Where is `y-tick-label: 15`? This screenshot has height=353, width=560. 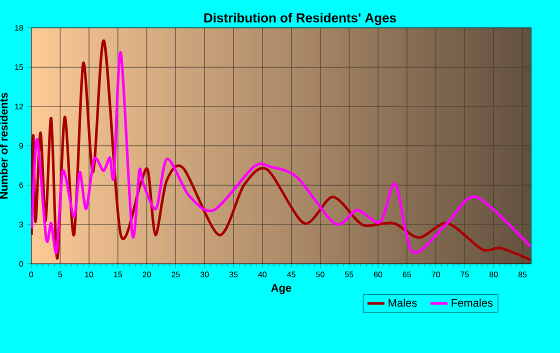 y-tick-label: 15 is located at coordinates (19, 67).